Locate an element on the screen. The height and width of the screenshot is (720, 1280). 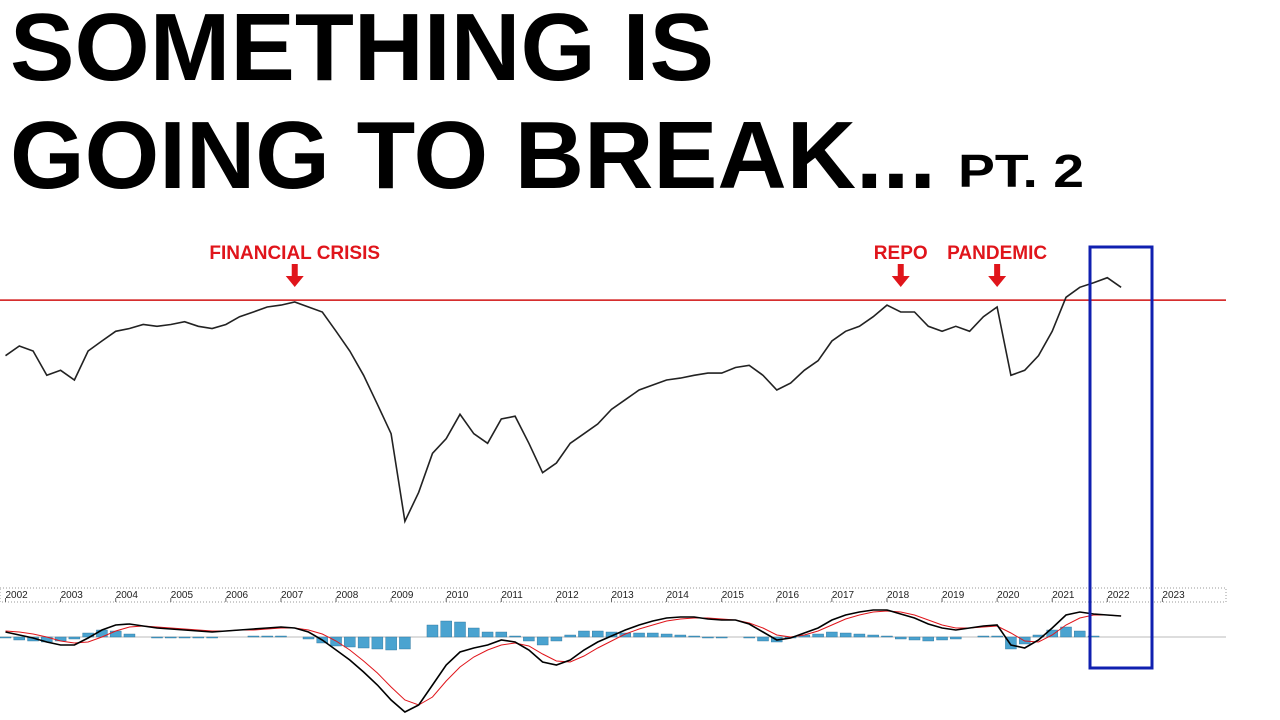
x-tick-label: 2018 is located at coordinates (898, 595).